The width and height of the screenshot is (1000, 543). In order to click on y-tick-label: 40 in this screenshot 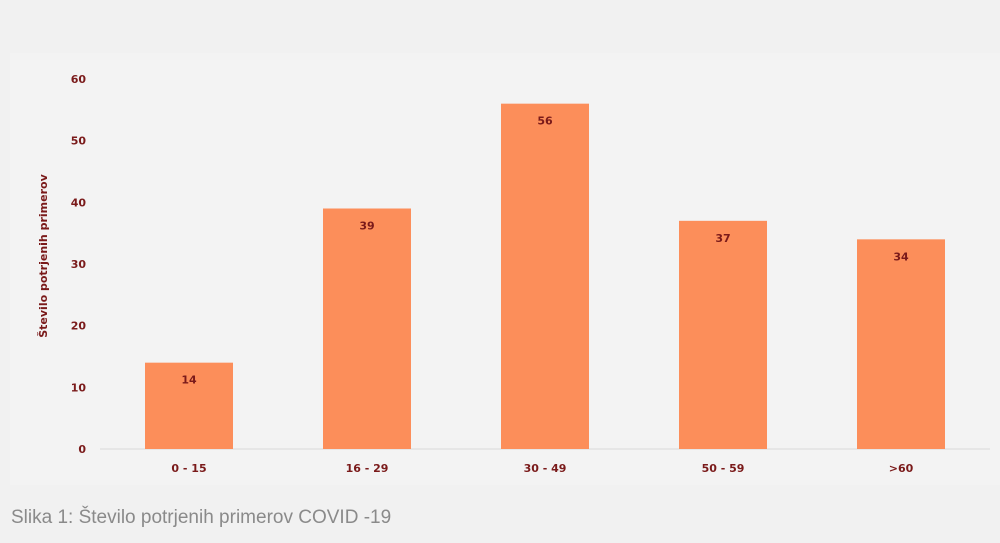, I will do `click(79, 202)`.